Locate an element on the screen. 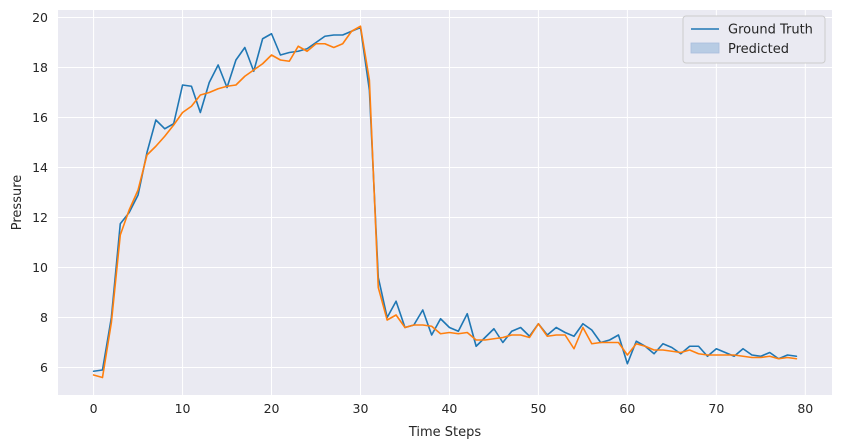 The width and height of the screenshot is (842, 448). y-tick-label: 12 is located at coordinates (40, 217).